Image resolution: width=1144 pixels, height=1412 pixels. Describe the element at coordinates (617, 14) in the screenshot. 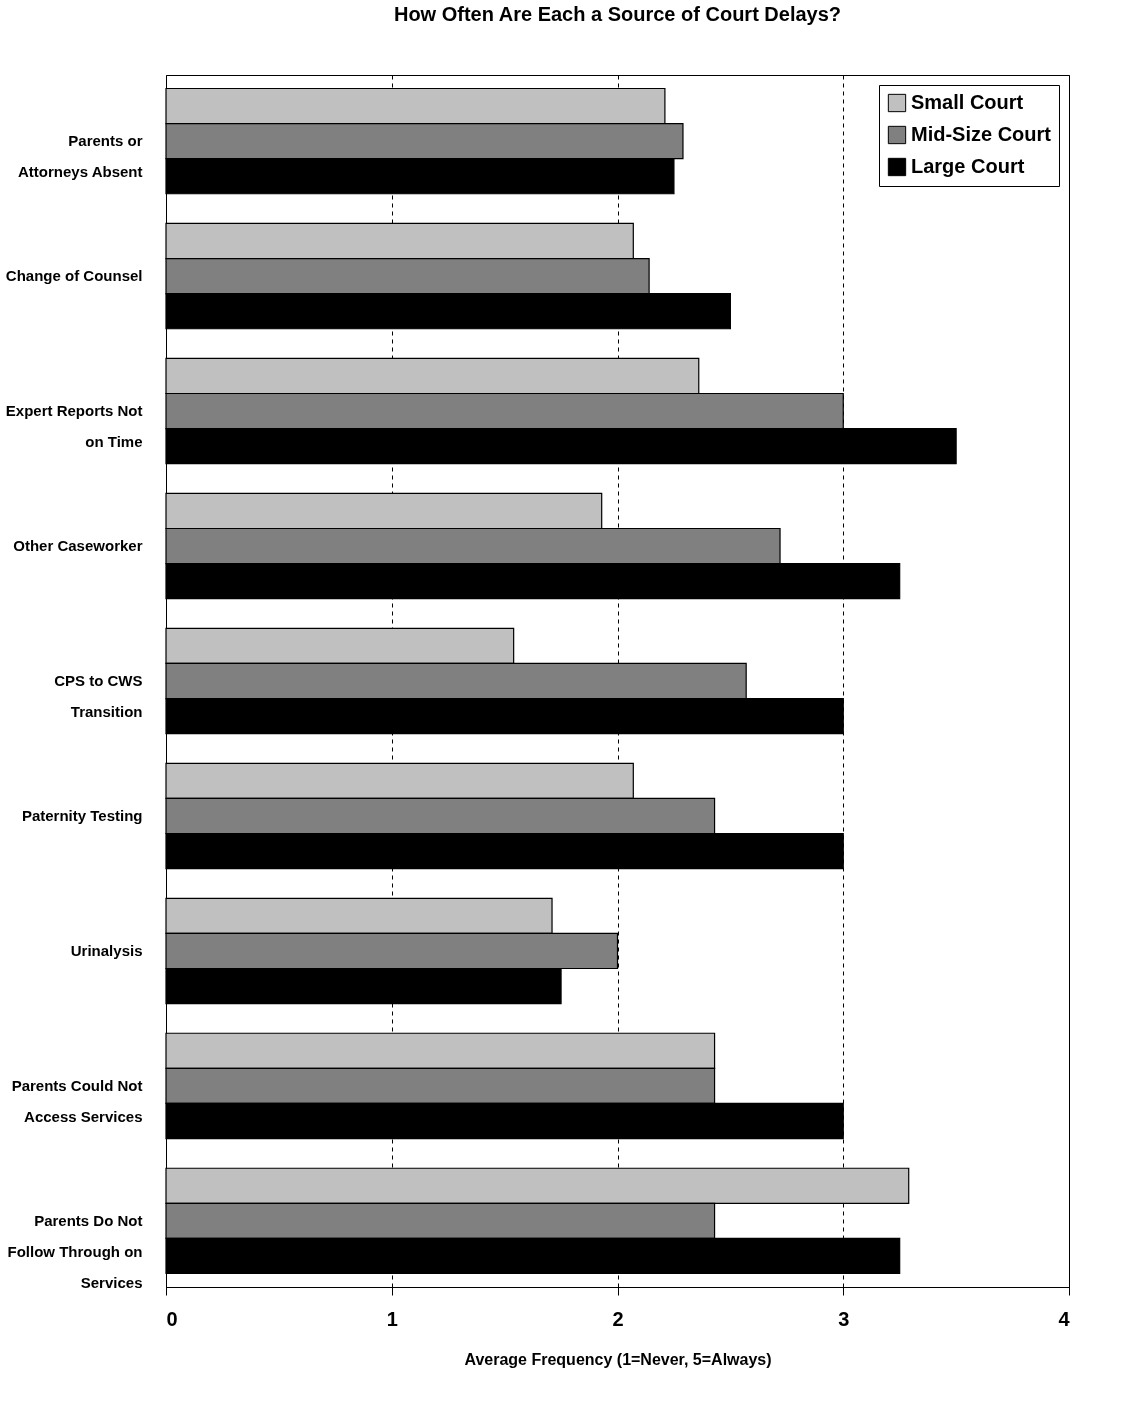

I see `chart-title: How Often Are Each a Source of Court Delays?` at that location.